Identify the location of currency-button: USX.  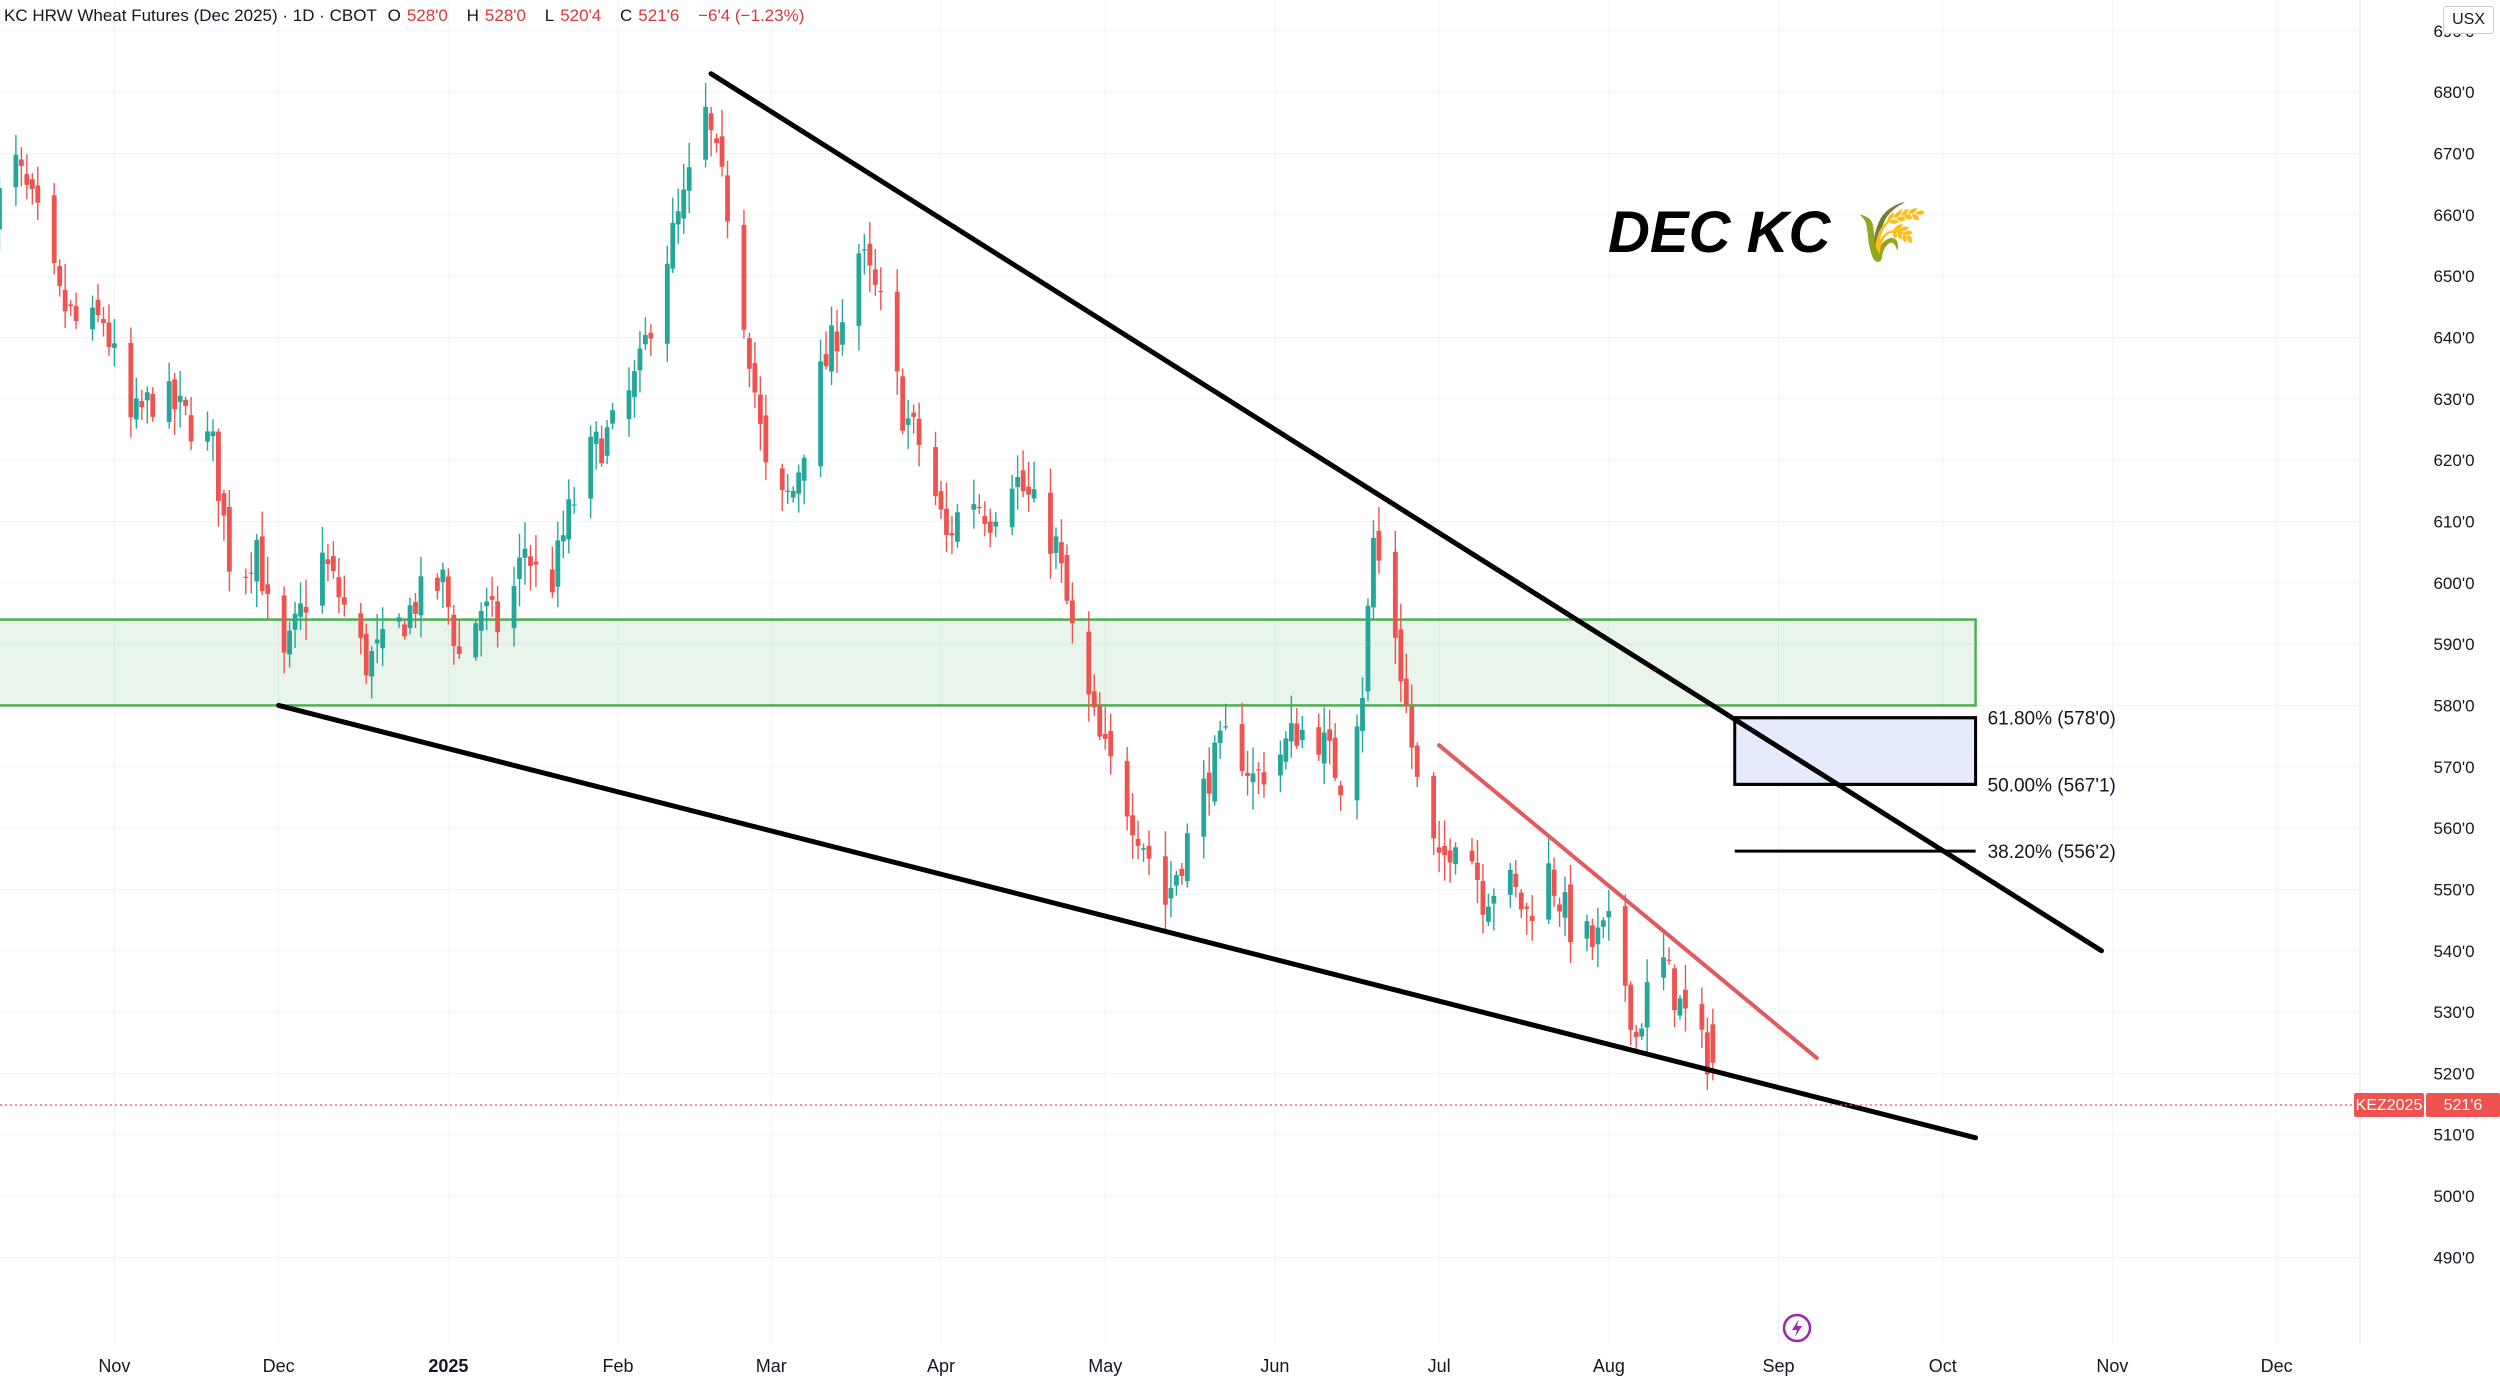
(2468, 20).